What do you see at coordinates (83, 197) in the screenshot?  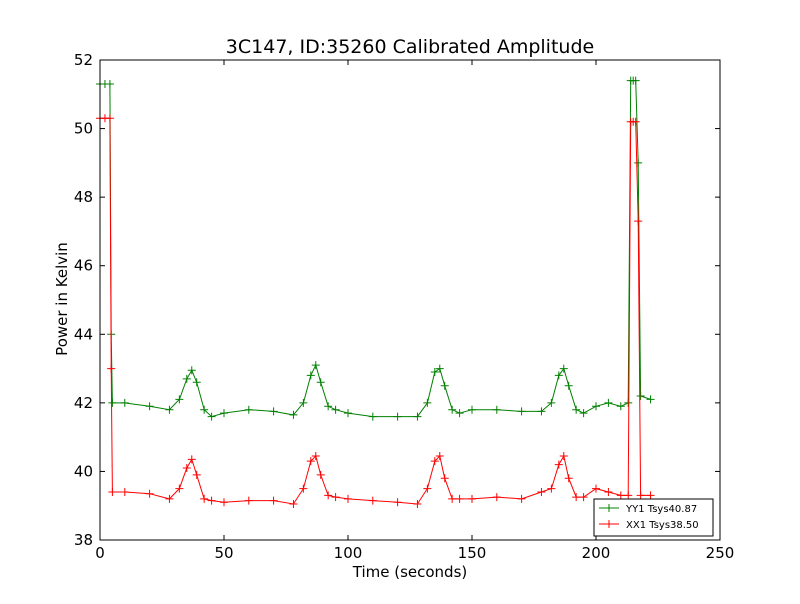 I see `y-tick-label: 48` at bounding box center [83, 197].